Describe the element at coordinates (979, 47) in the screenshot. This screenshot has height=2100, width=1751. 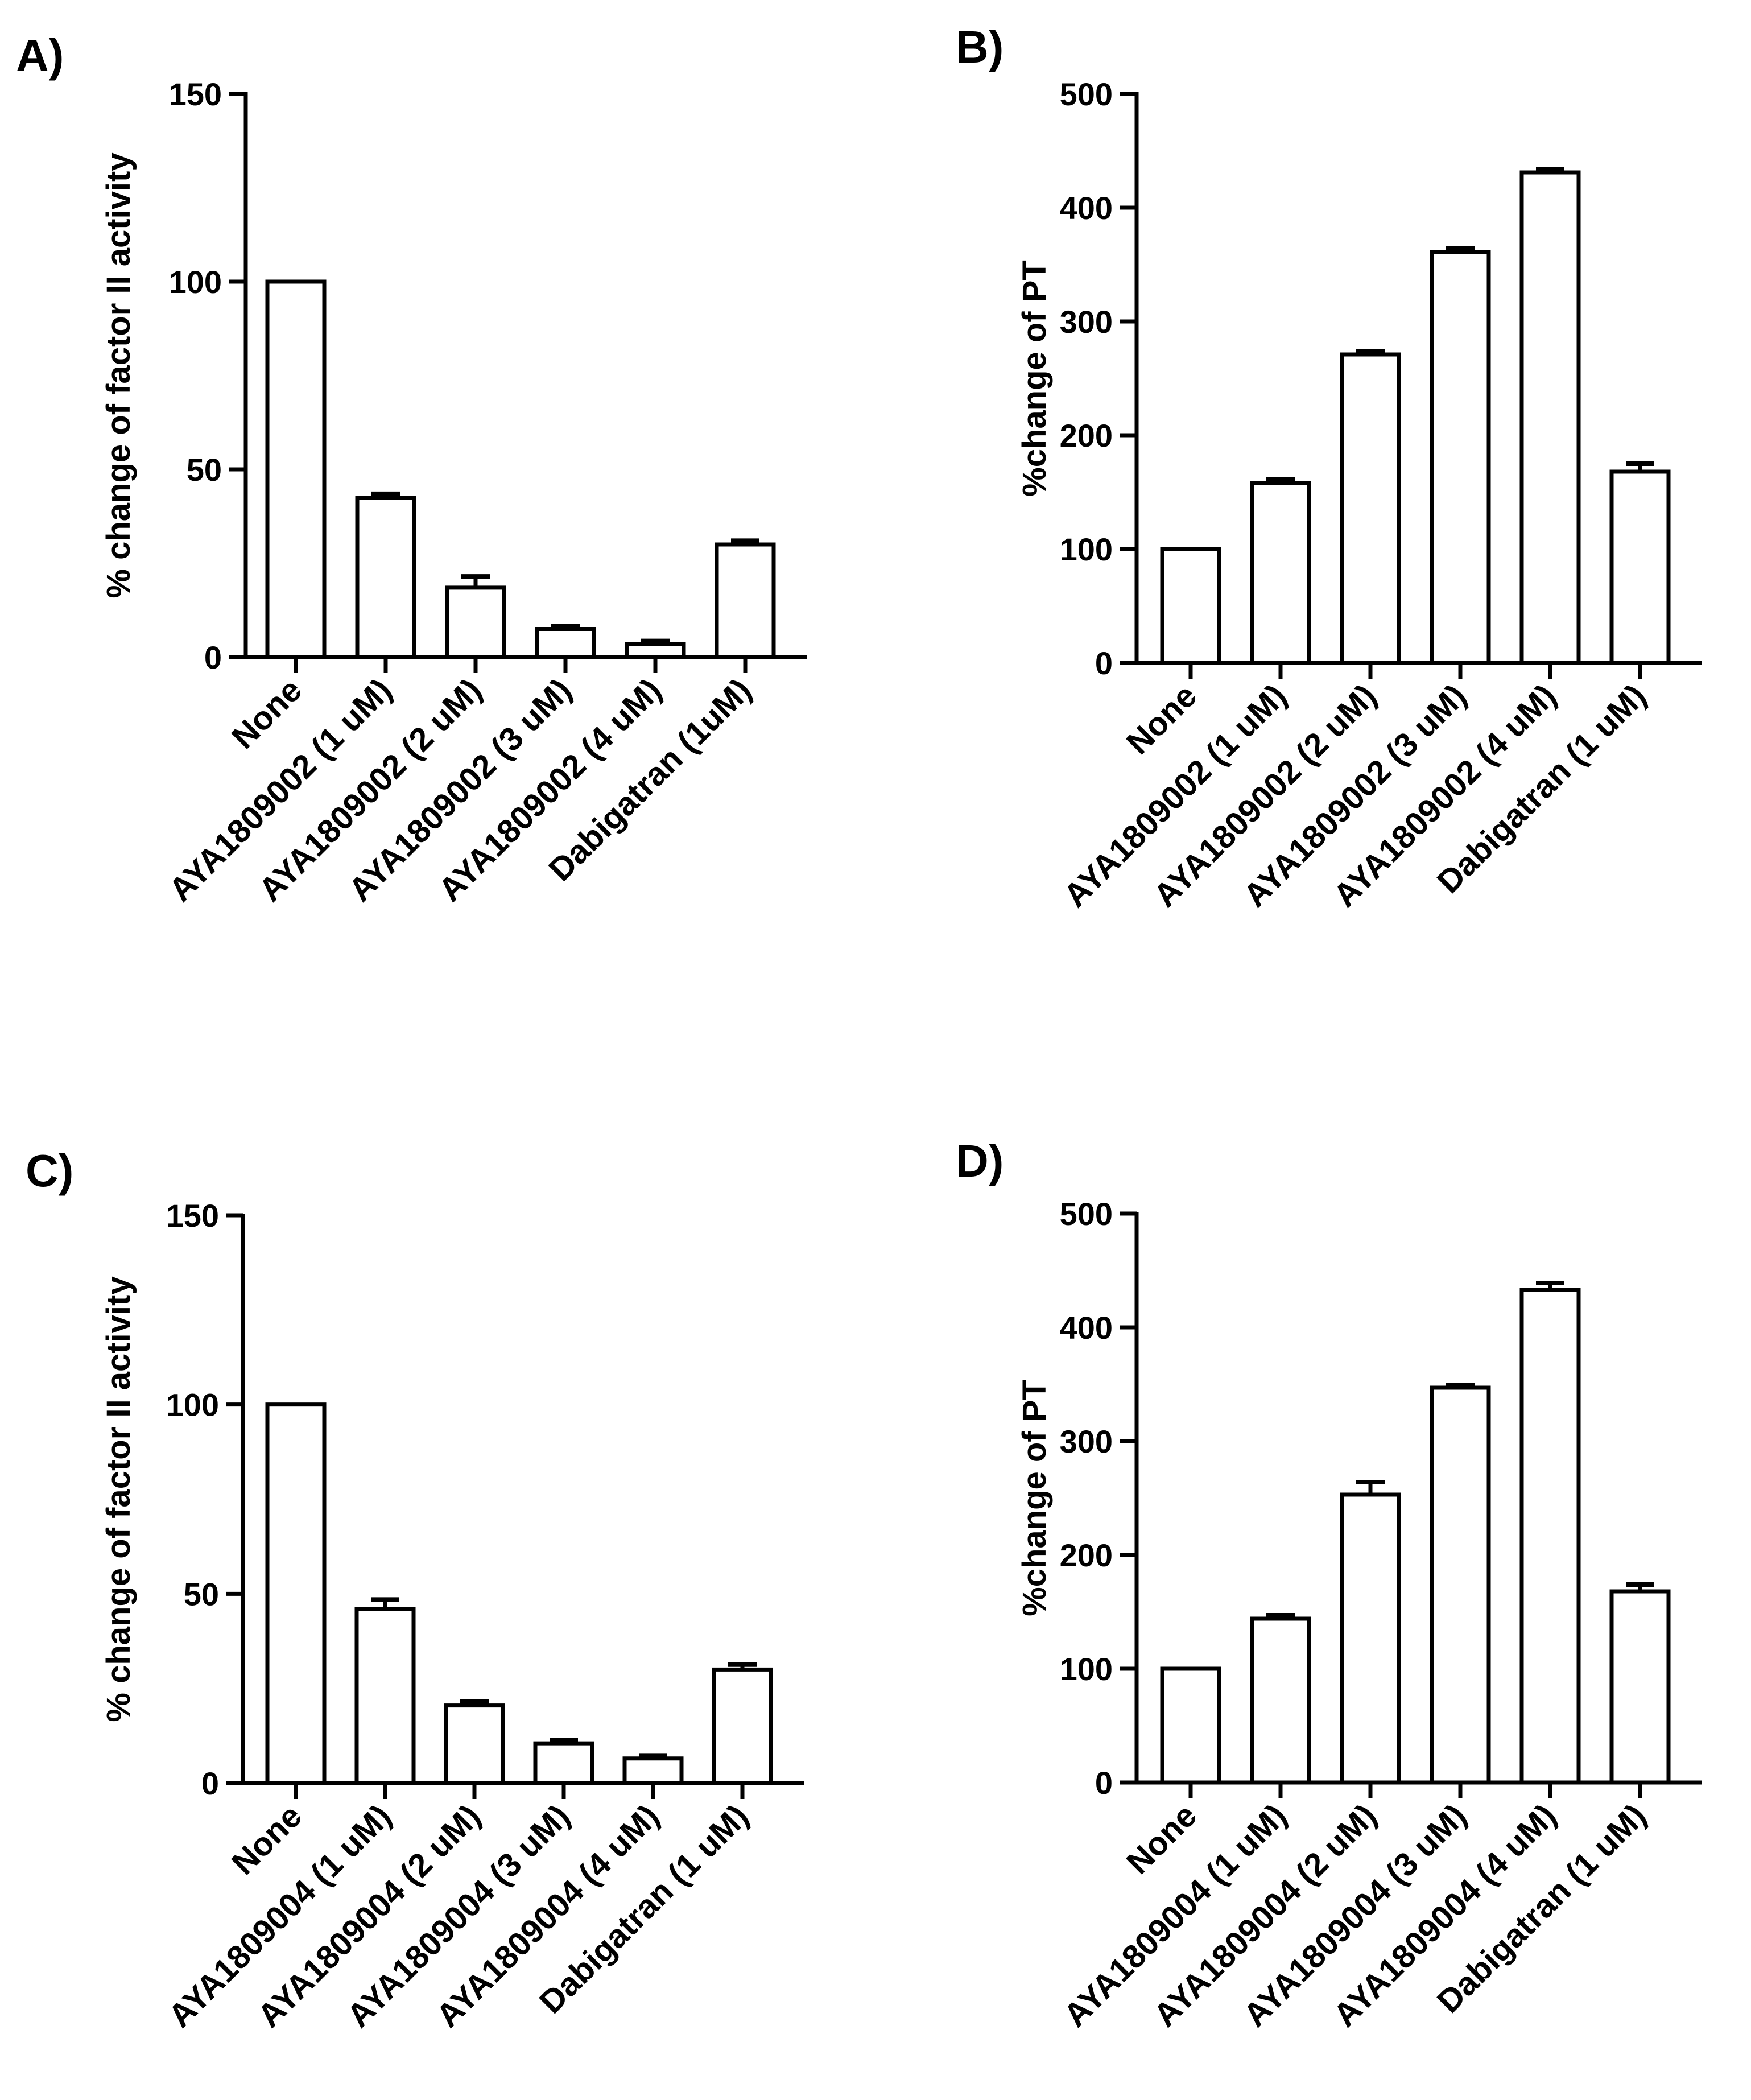
I see `panel-letter: B)` at that location.